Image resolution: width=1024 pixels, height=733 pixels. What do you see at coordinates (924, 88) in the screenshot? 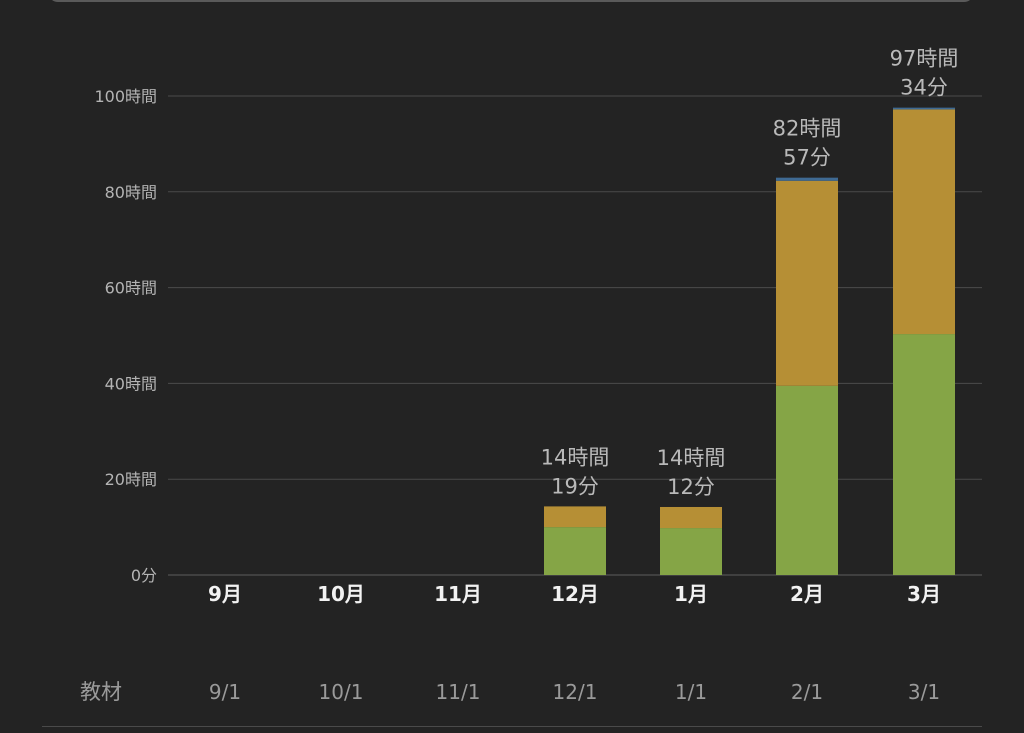
I see `bar-total-minutes: 34分` at bounding box center [924, 88].